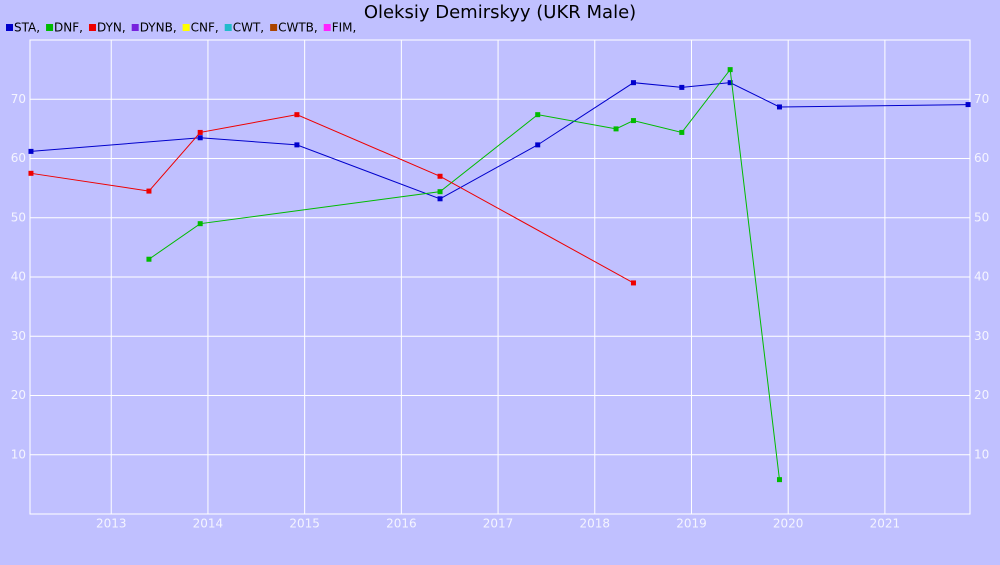  Describe the element at coordinates (981, 217) in the screenshot. I see `y2-tick-label: 50` at that location.